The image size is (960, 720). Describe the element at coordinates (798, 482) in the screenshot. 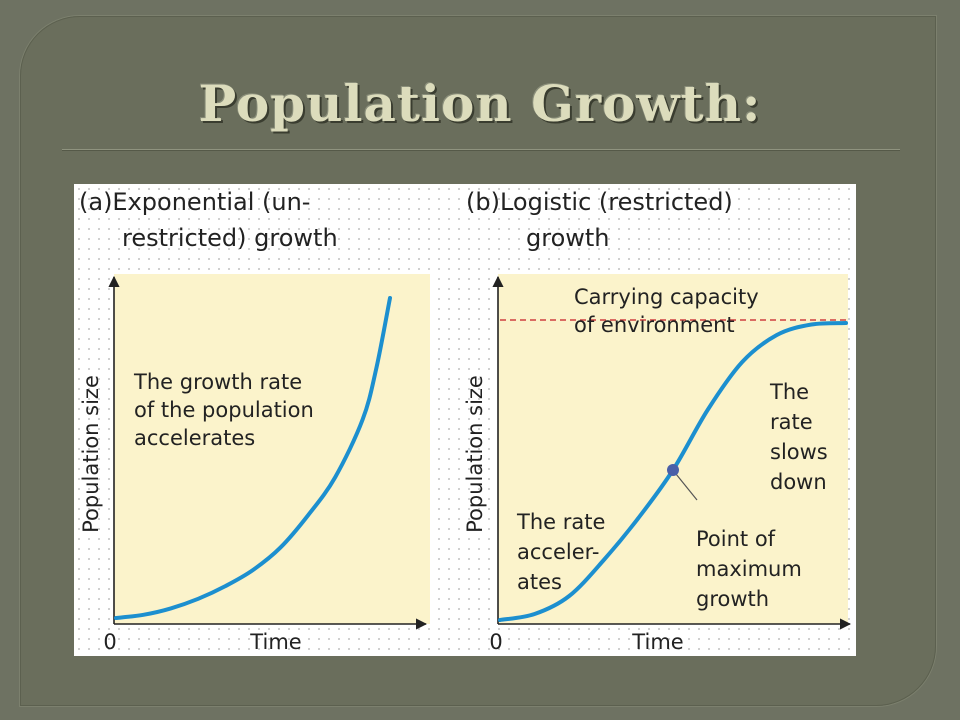

I see `panel-b-slows-label-line-4: down` at that location.